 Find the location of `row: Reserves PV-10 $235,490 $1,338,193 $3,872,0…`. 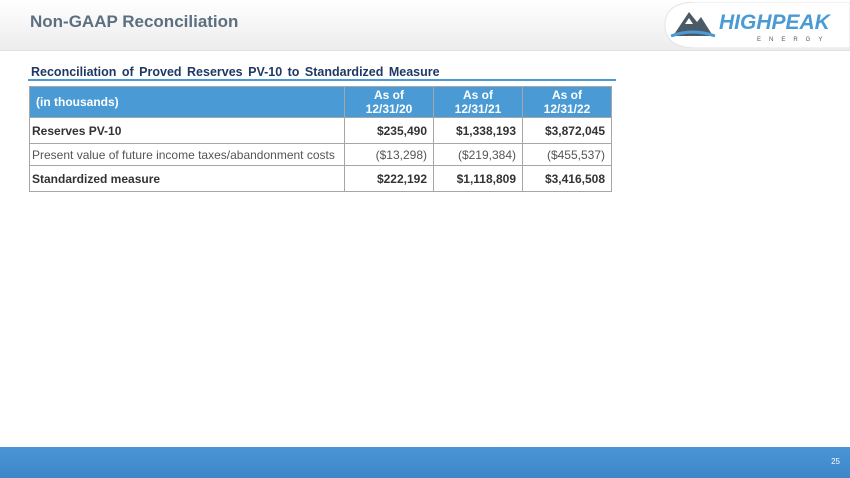

row: Reserves PV-10 $235,490 $1,338,193 $3,872,0… is located at coordinates (320, 130).